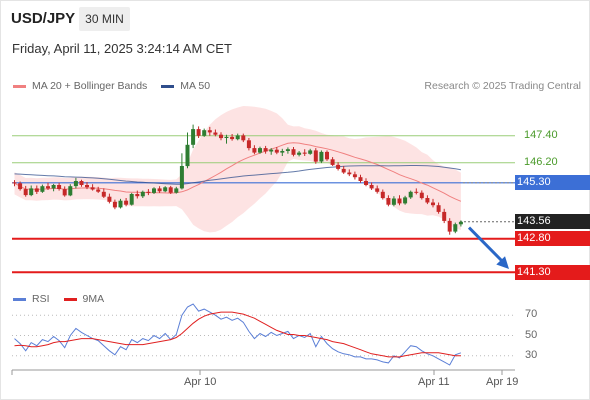 This screenshot has height=400, width=590. I want to click on rsi-legend: RSI 9MA, so click(58, 299).